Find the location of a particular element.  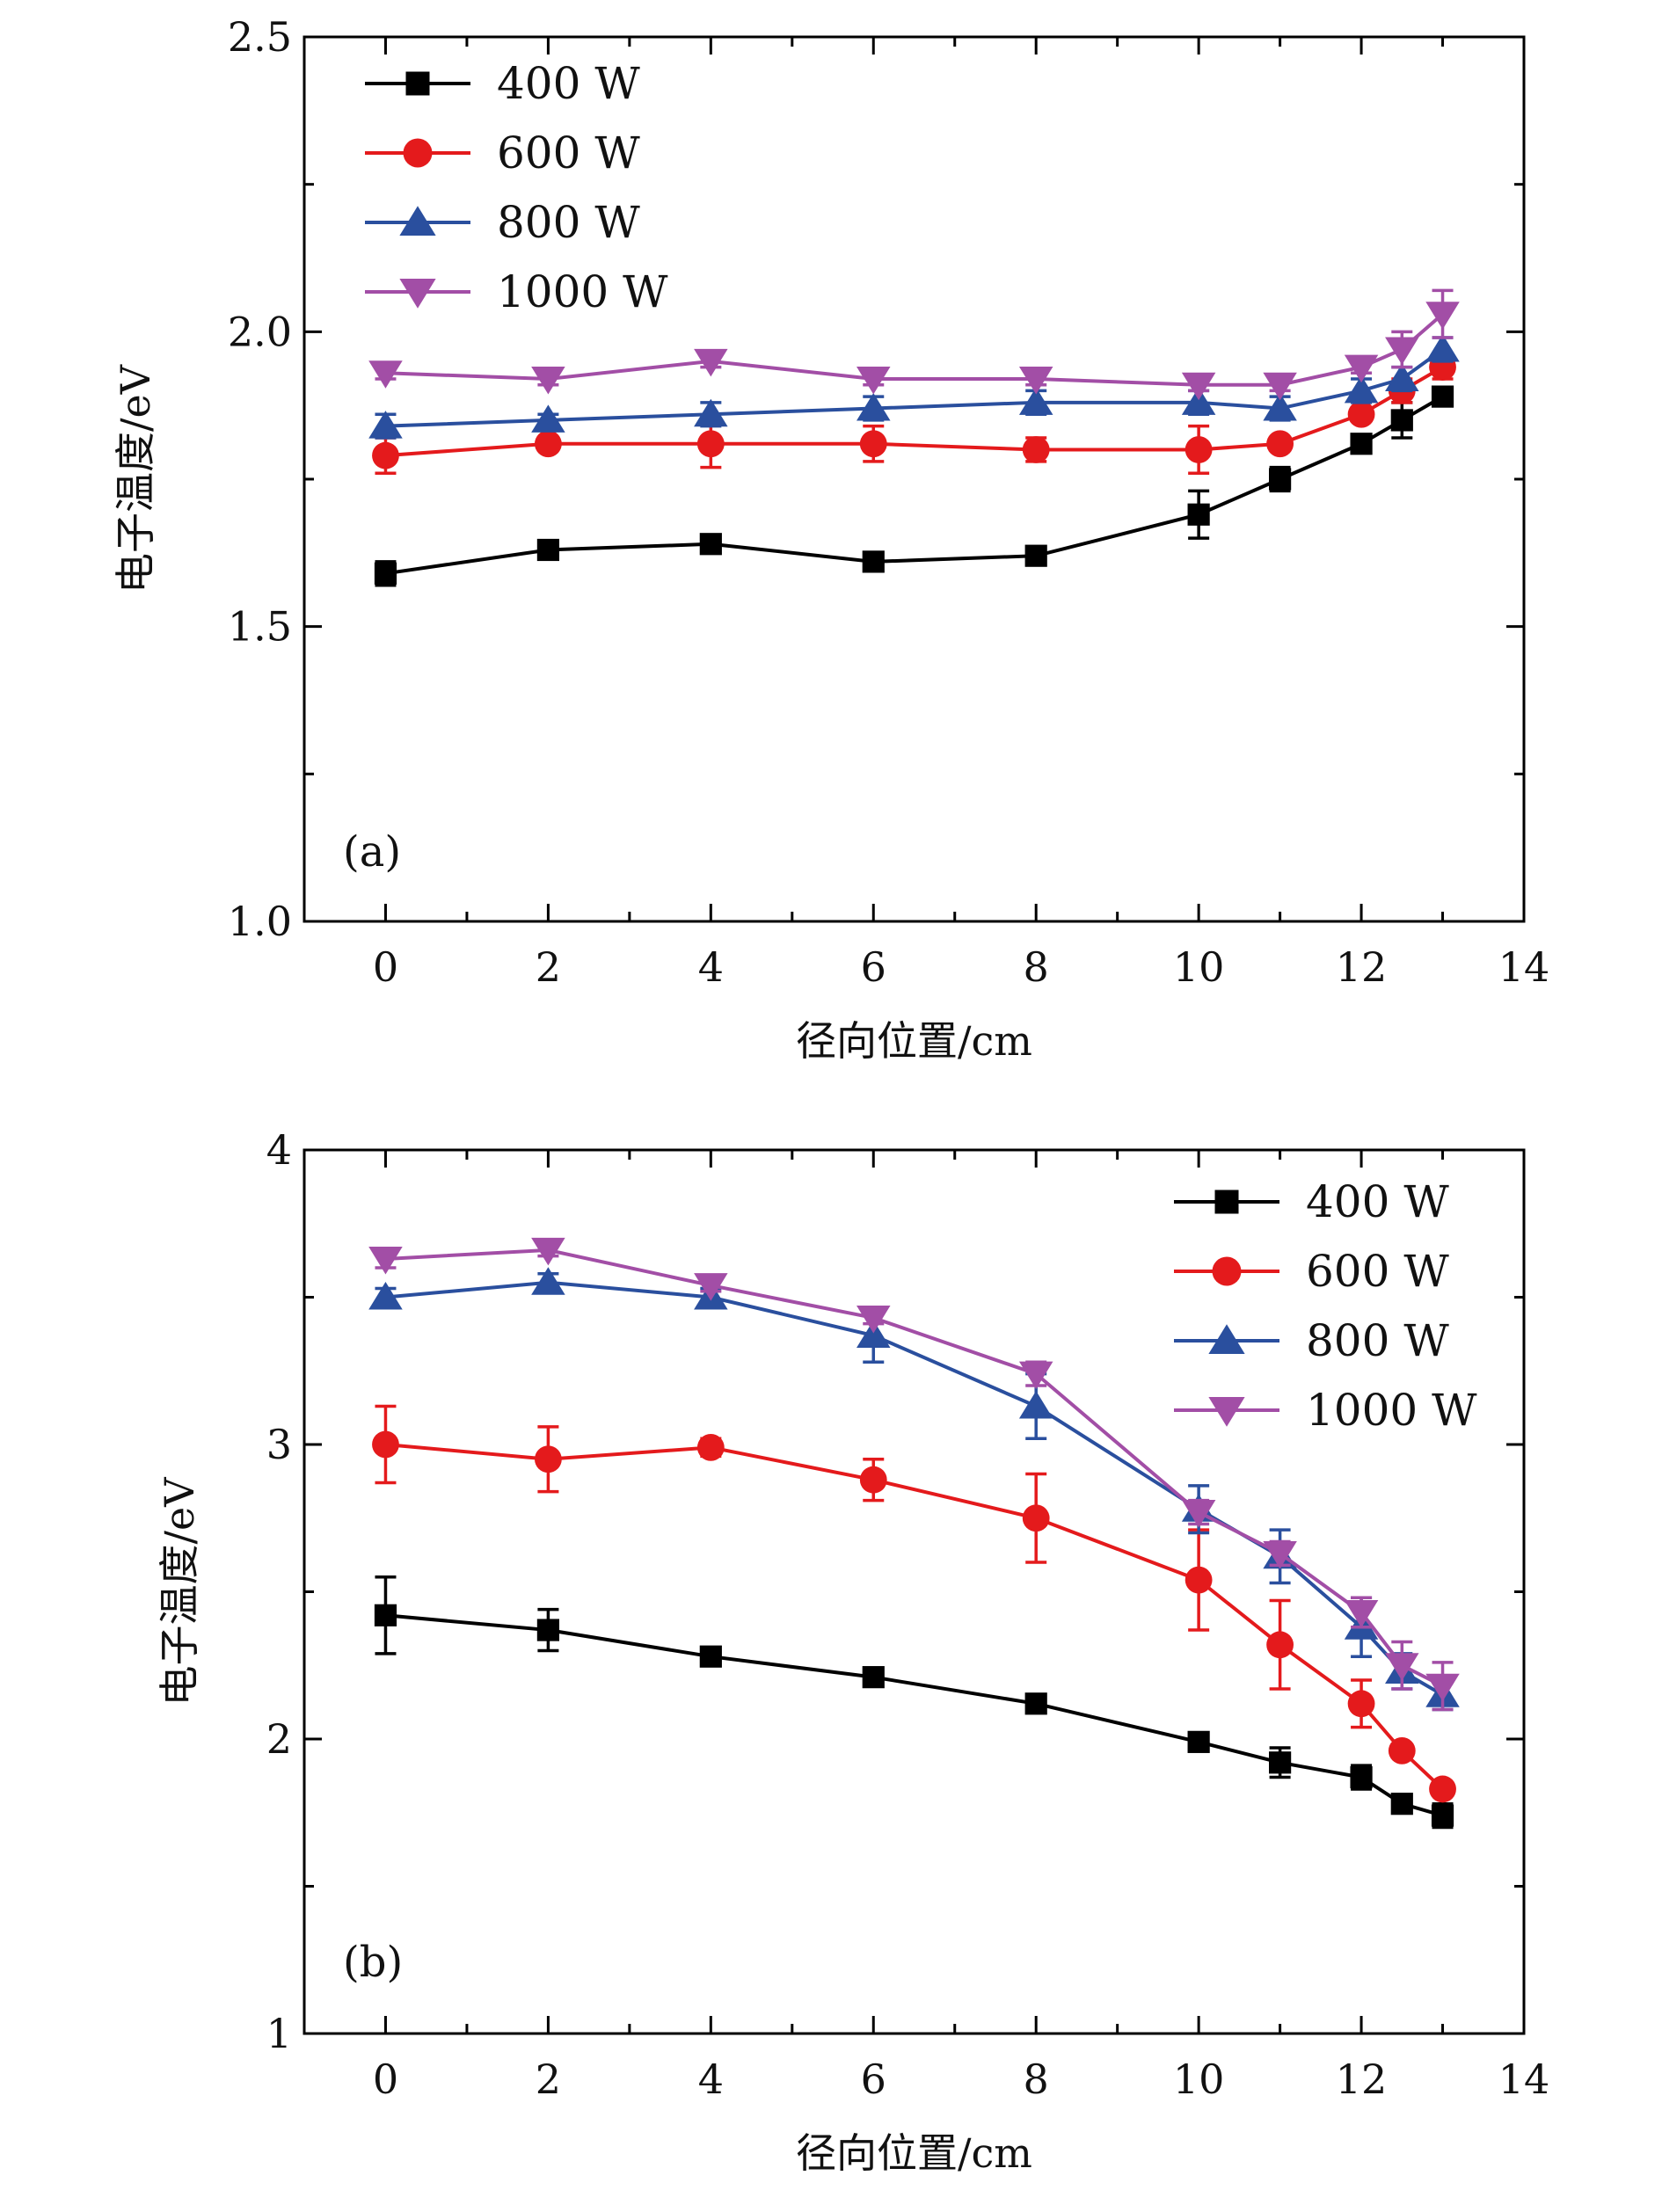

series-800w is located at coordinates (914, 386).